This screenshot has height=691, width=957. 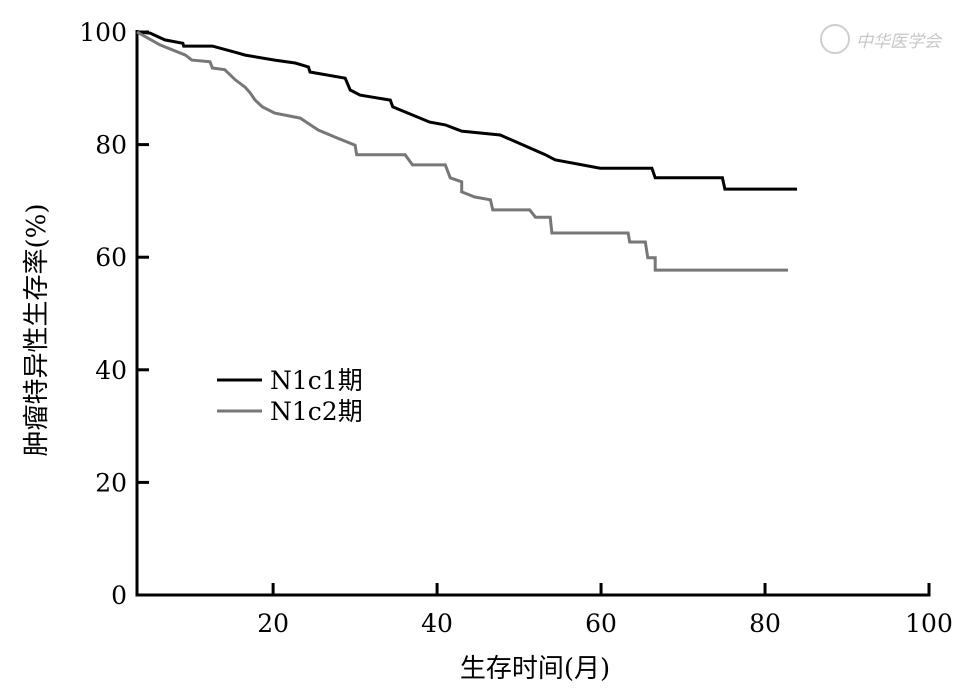 I want to click on legend-label-1: N1c1期, so click(x=316, y=380).